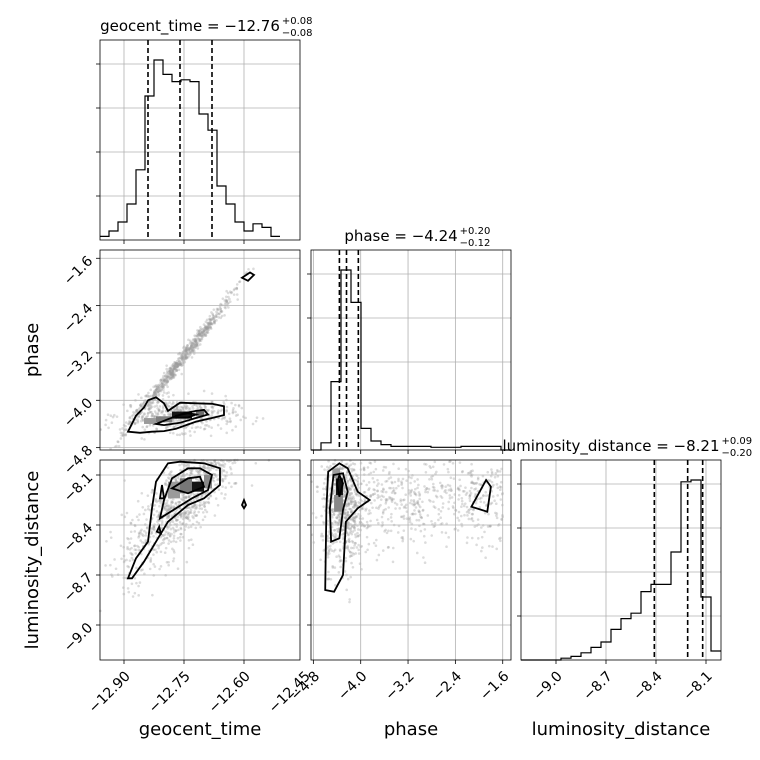 This screenshot has height=760, width=760. Describe the element at coordinates (78, 537) in the screenshot. I see `tick-label-y-luminosity_distance-2: −8.4` at that location.